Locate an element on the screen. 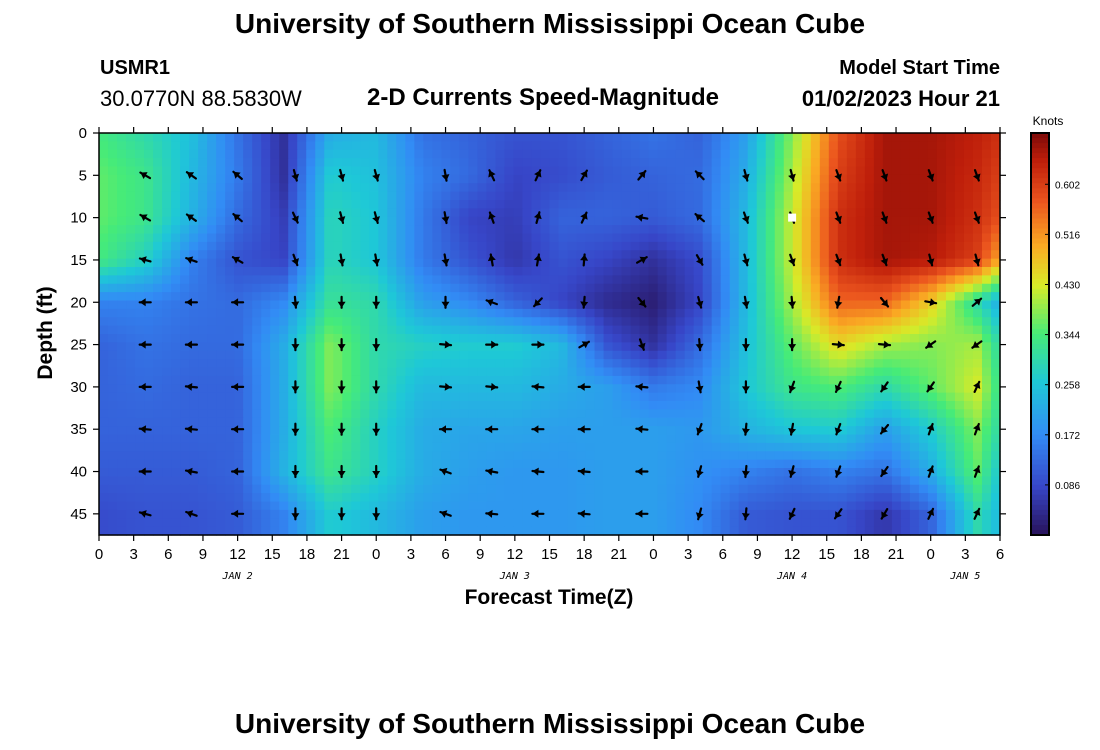  model-start-time: 01/02/2023 Hour 21 is located at coordinates (900, 98).